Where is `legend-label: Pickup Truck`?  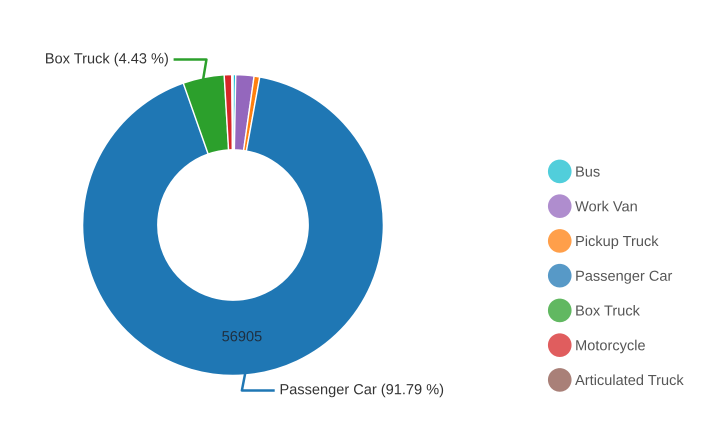 legend-label: Pickup Truck is located at coordinates (617, 242).